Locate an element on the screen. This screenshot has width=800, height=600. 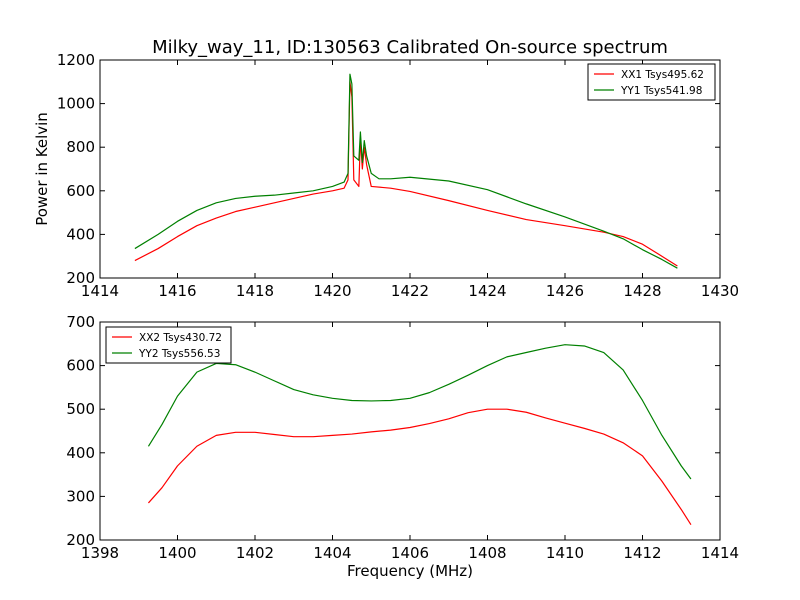
x-tick-label: 1426 is located at coordinates (565, 291).